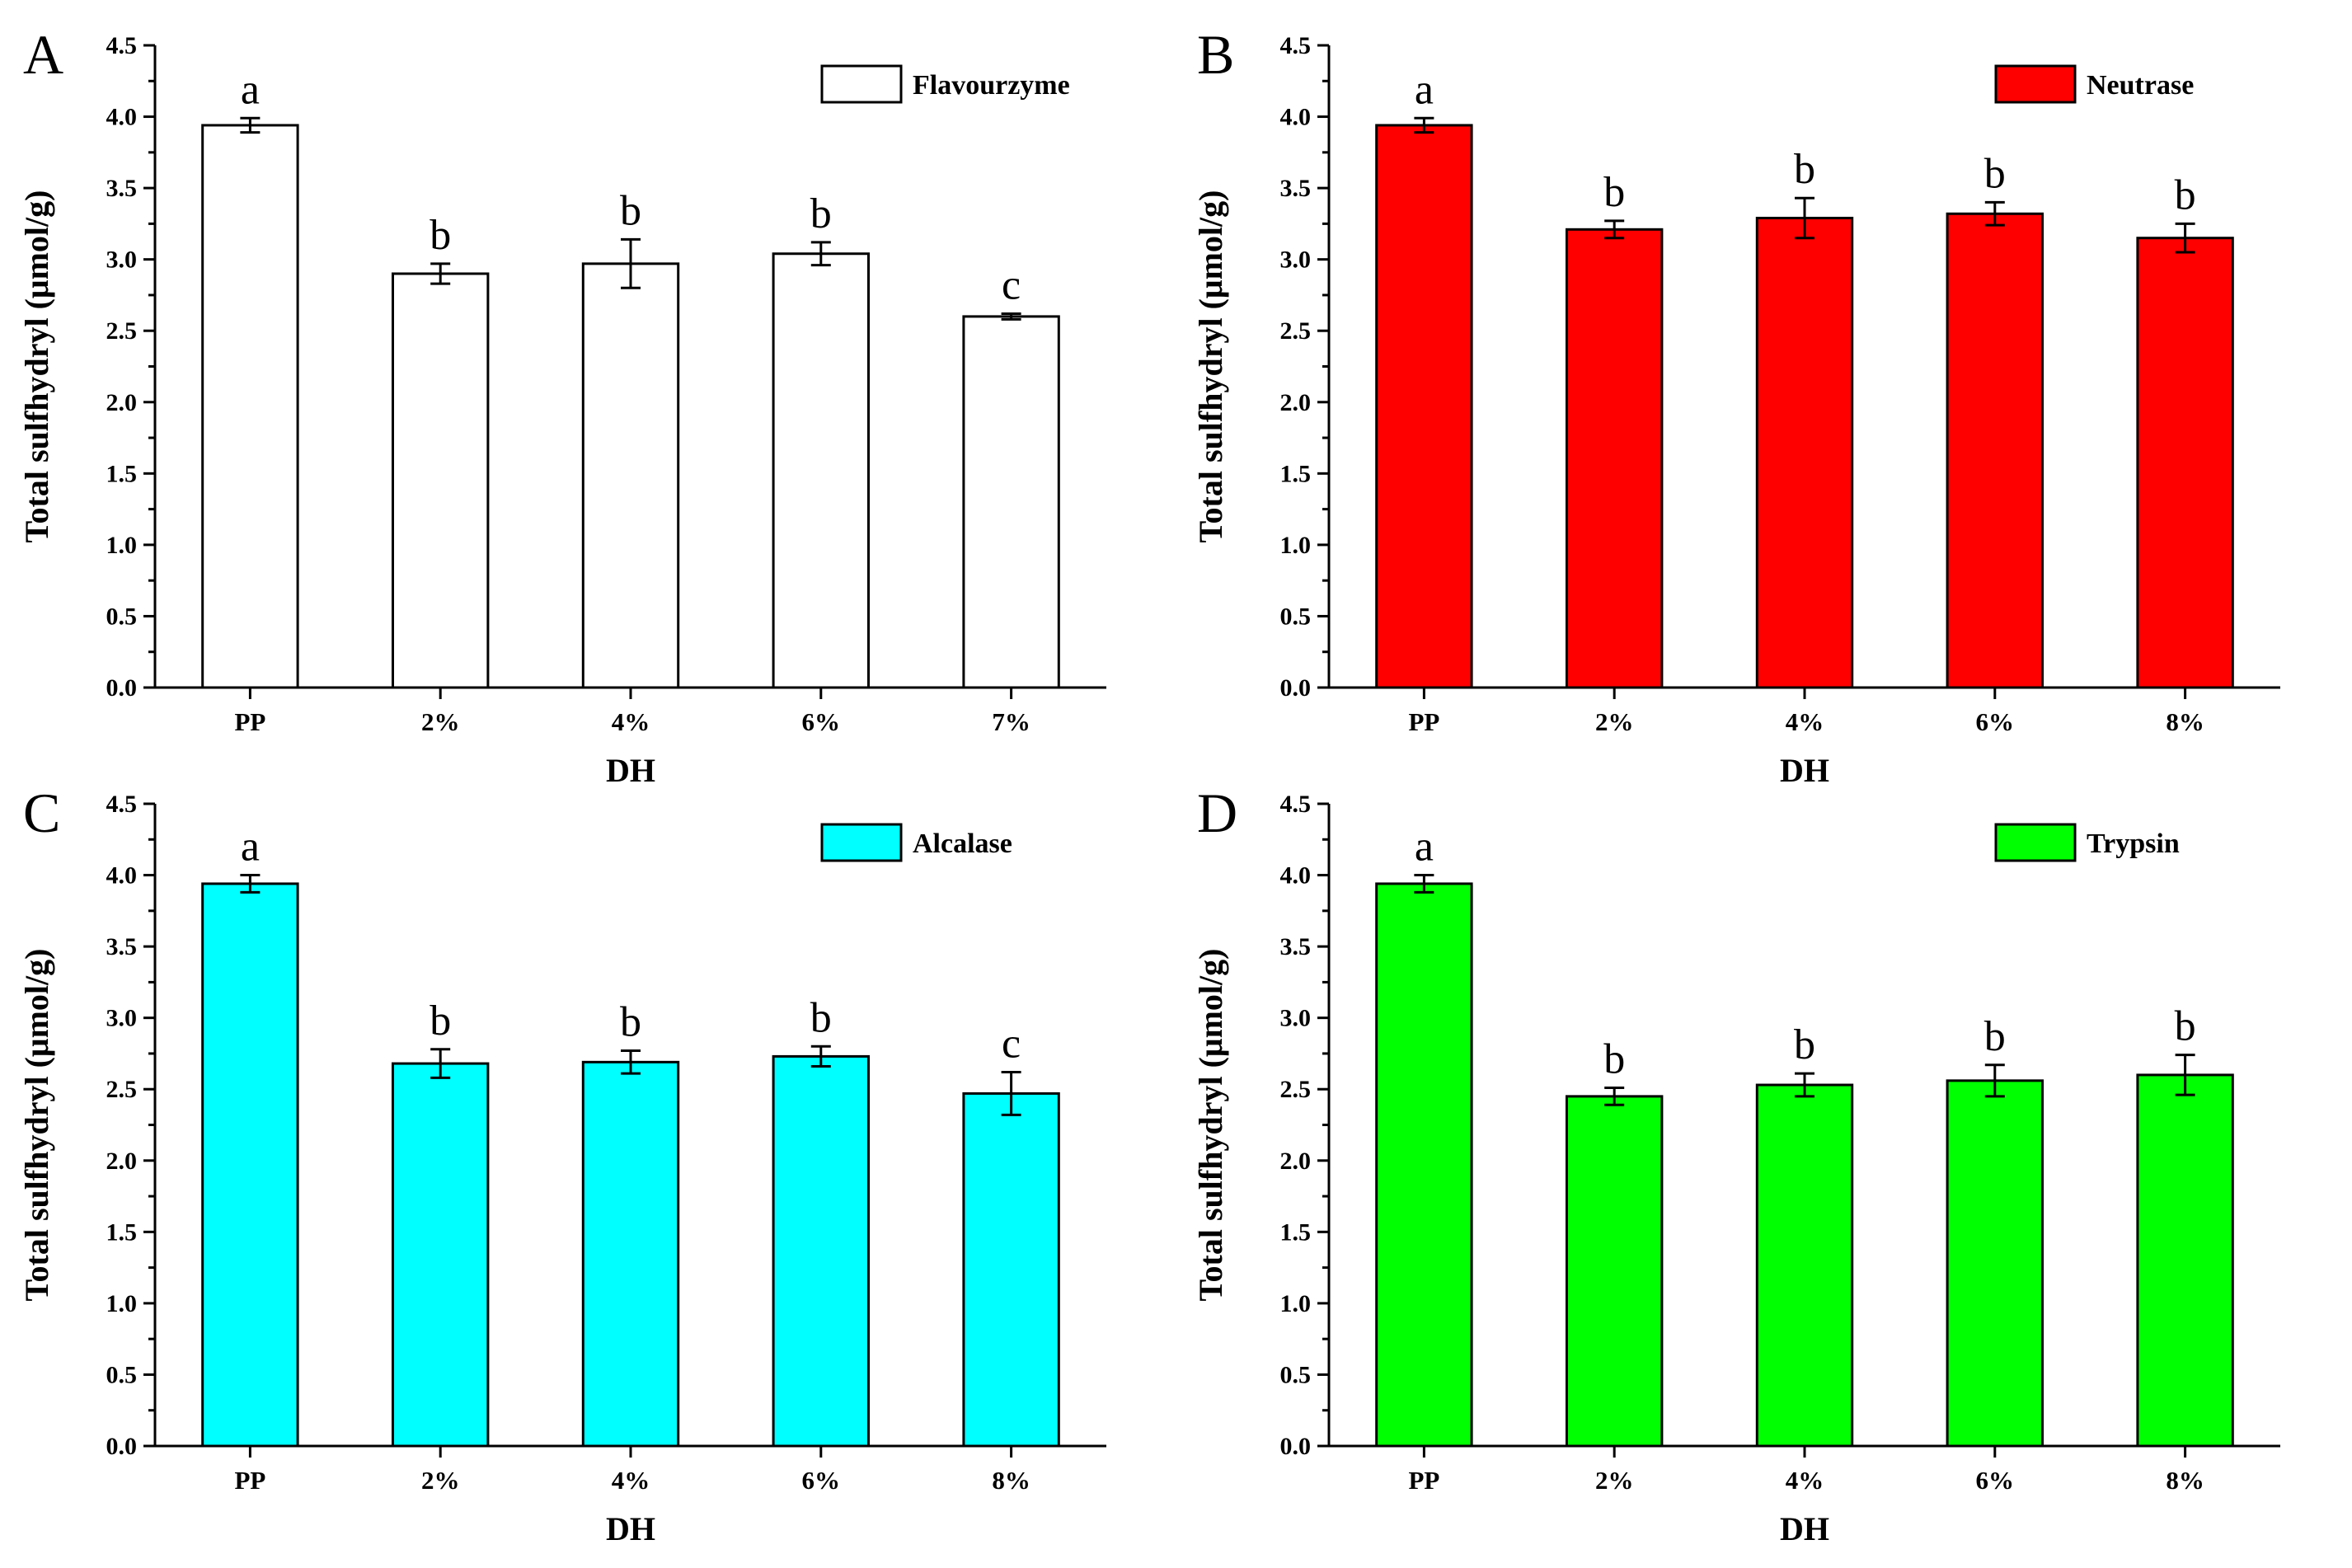  Describe the element at coordinates (1011, 721) in the screenshot. I see `x-tick-label: 7%` at that location.